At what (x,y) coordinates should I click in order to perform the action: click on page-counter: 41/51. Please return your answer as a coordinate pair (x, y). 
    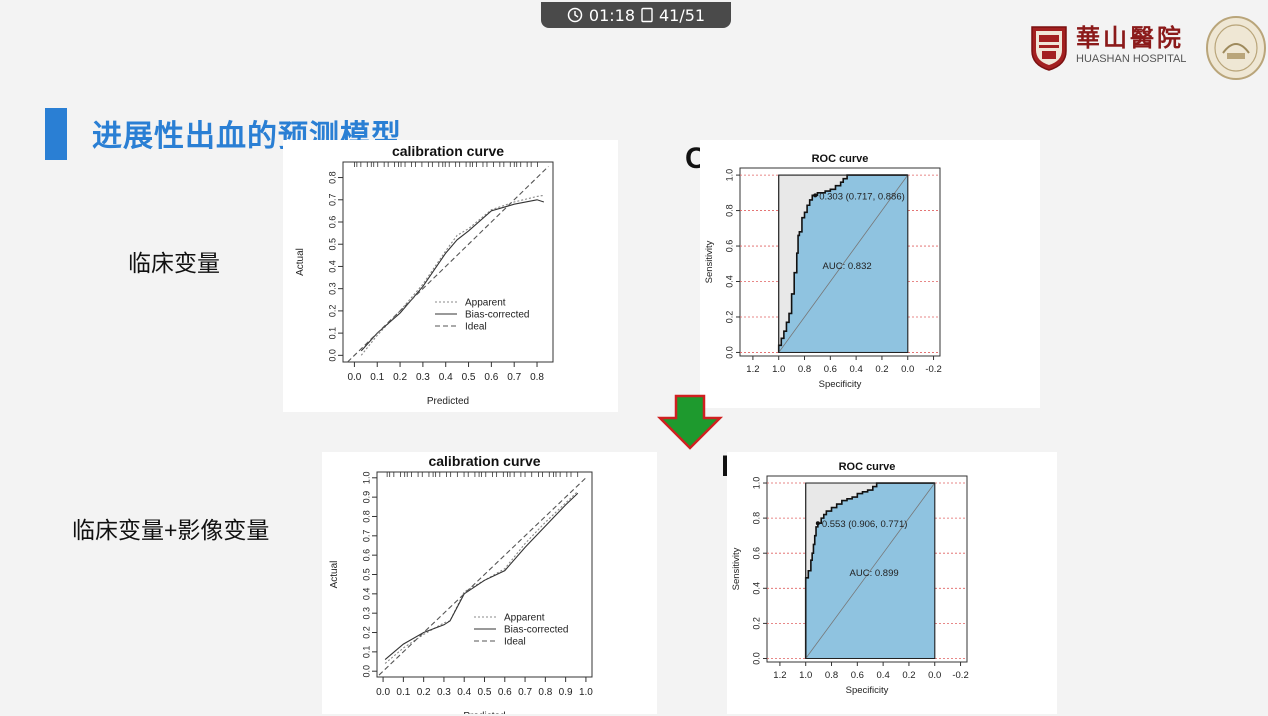
    Looking at the image, I should click on (682, 15).